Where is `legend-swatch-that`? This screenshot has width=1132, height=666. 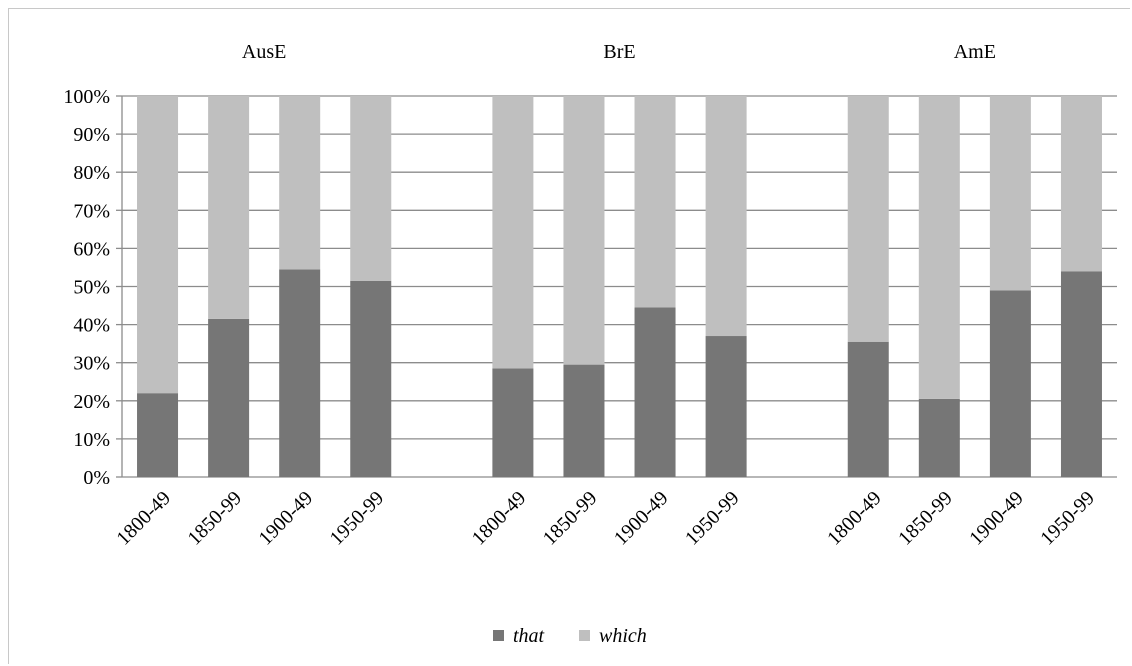
legend-swatch-that is located at coordinates (498, 635).